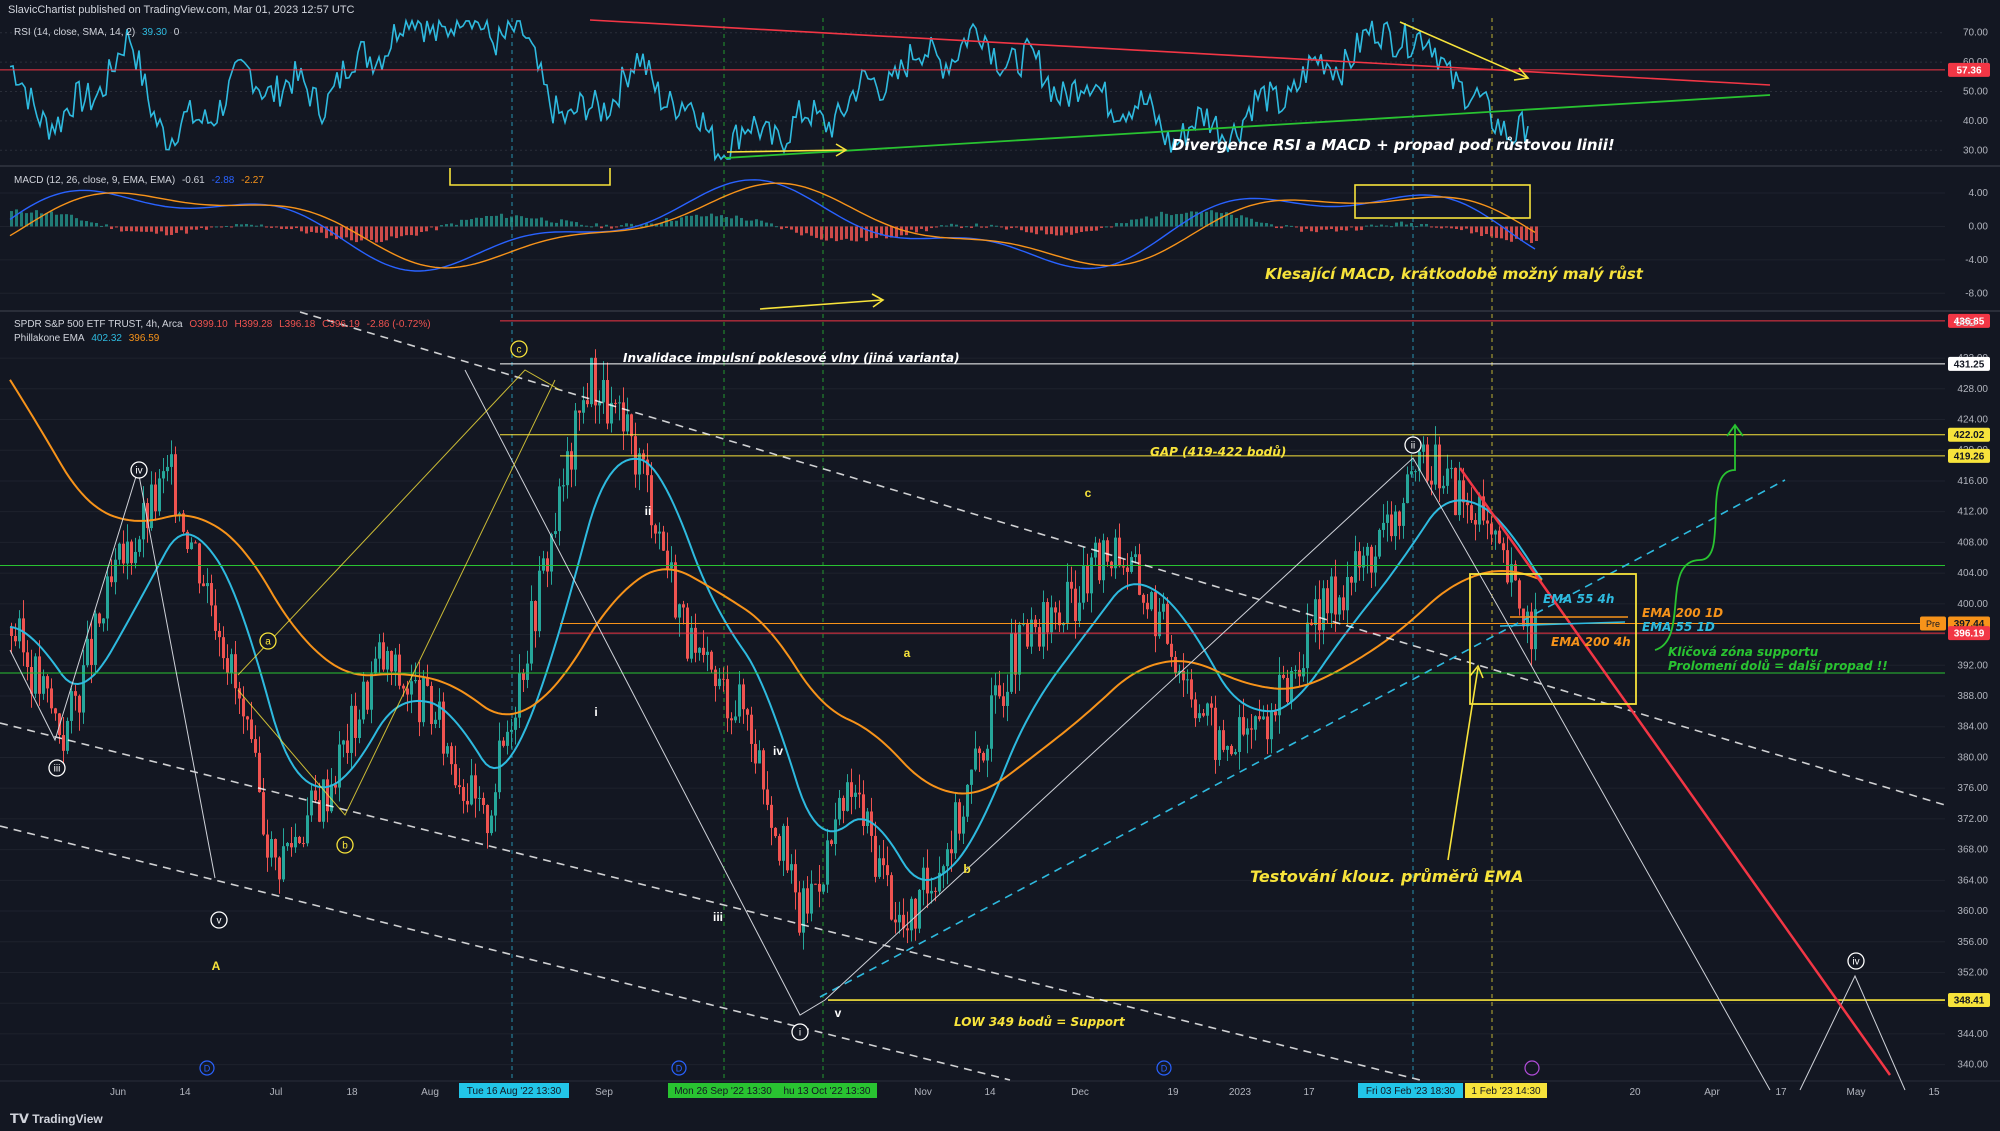 Image resolution: width=2000 pixels, height=1131 pixels. What do you see at coordinates (207, 1069) in the screenshot?
I see `dividend-marker-label: D` at bounding box center [207, 1069].